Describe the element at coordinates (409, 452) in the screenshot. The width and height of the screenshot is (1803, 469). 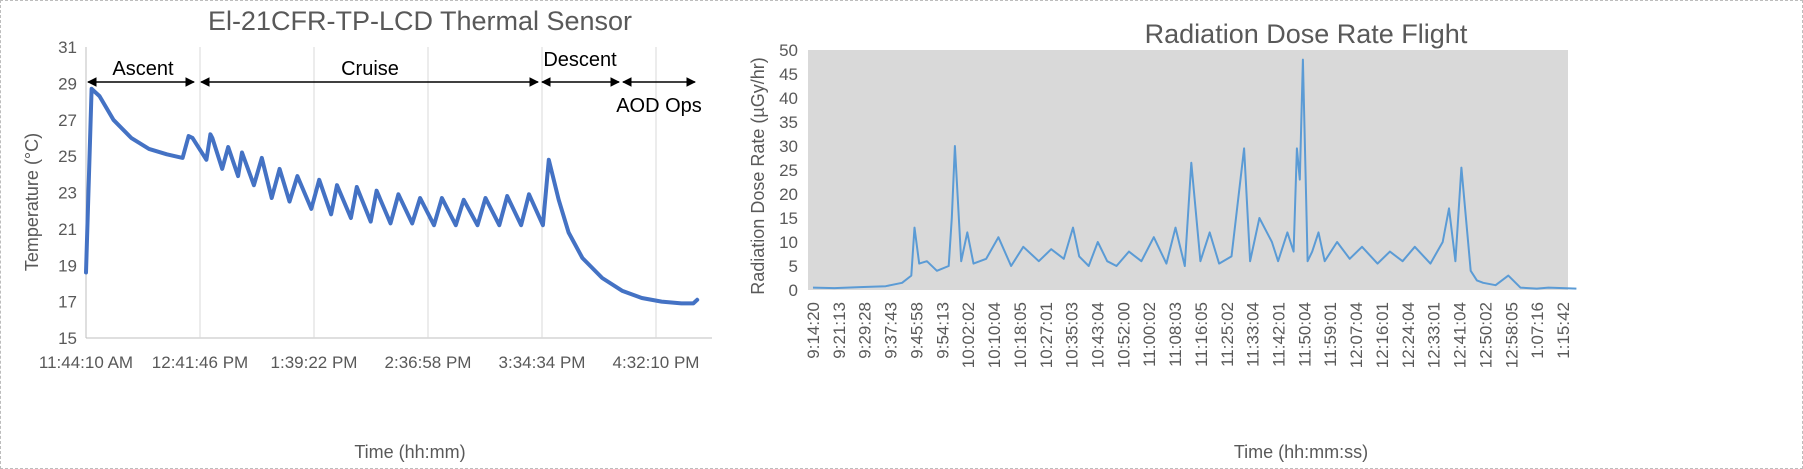
I see `thermal-x-axis-label: Time (hh:mm)` at that location.